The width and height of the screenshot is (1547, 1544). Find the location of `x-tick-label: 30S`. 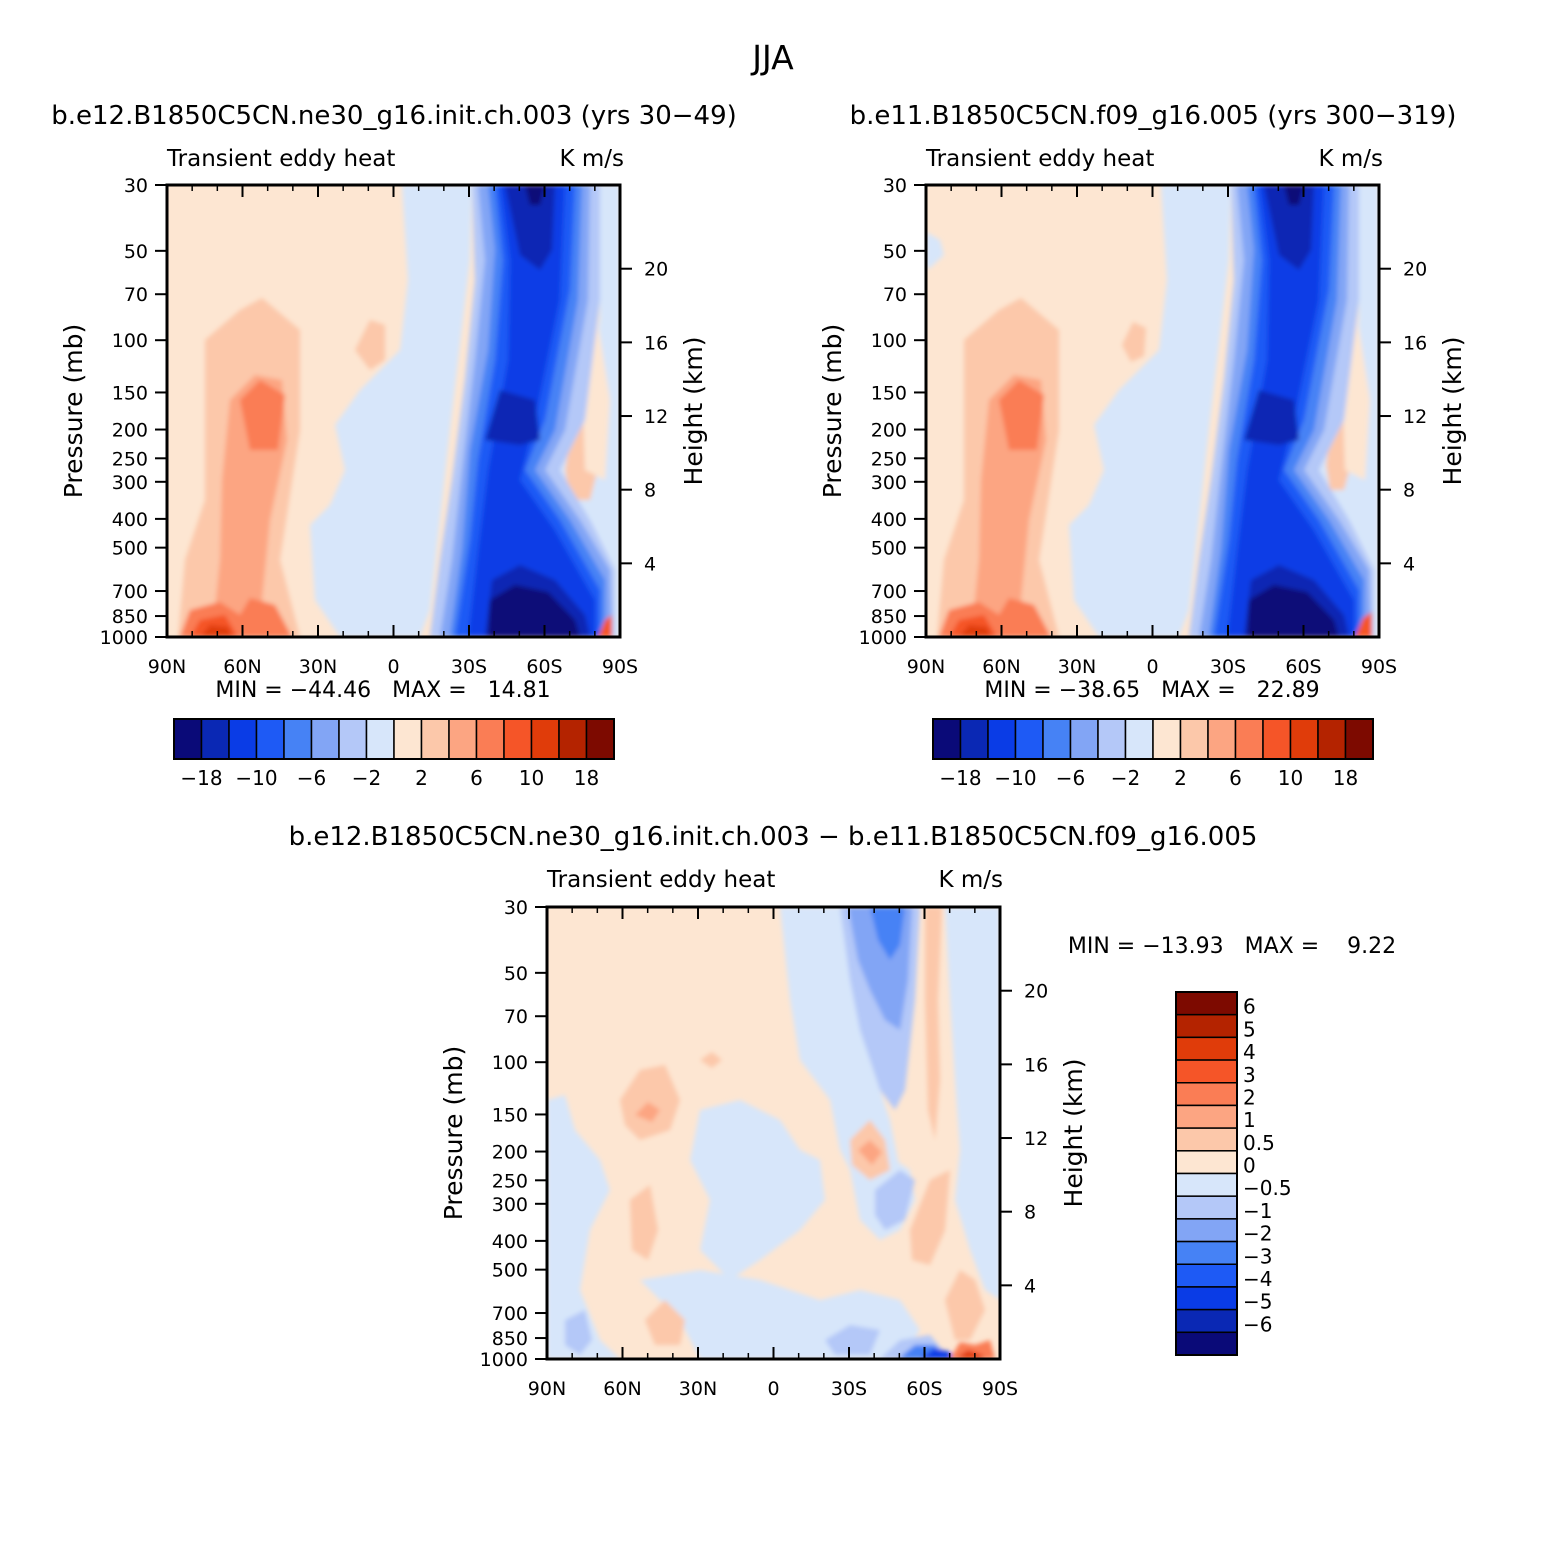

x-tick-label: 30S is located at coordinates (849, 1389).